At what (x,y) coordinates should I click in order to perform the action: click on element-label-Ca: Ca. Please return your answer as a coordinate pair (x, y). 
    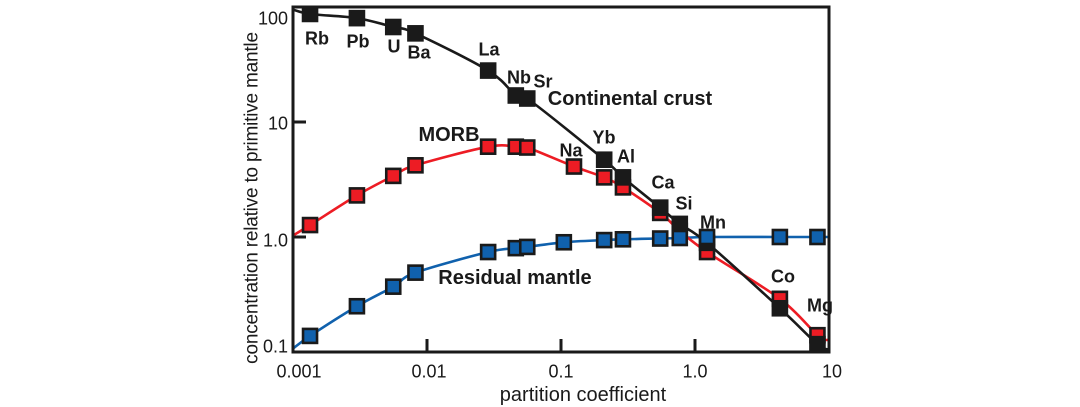
    Looking at the image, I should click on (663, 182).